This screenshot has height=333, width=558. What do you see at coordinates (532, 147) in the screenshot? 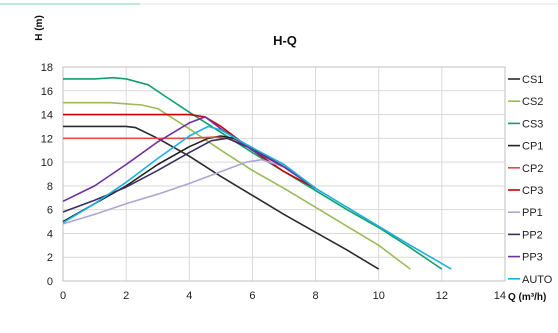
I see `legend-label: CP1` at bounding box center [532, 147].